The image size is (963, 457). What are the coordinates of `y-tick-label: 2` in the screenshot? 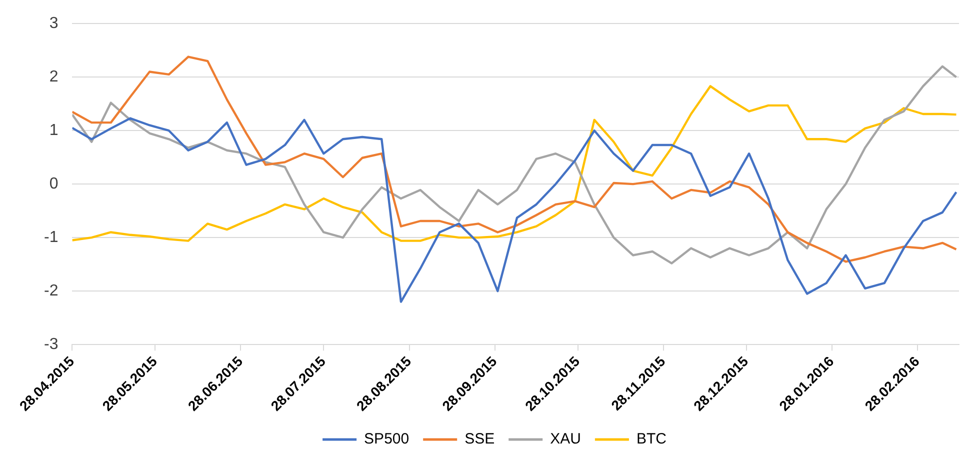 It's located at (53, 77).